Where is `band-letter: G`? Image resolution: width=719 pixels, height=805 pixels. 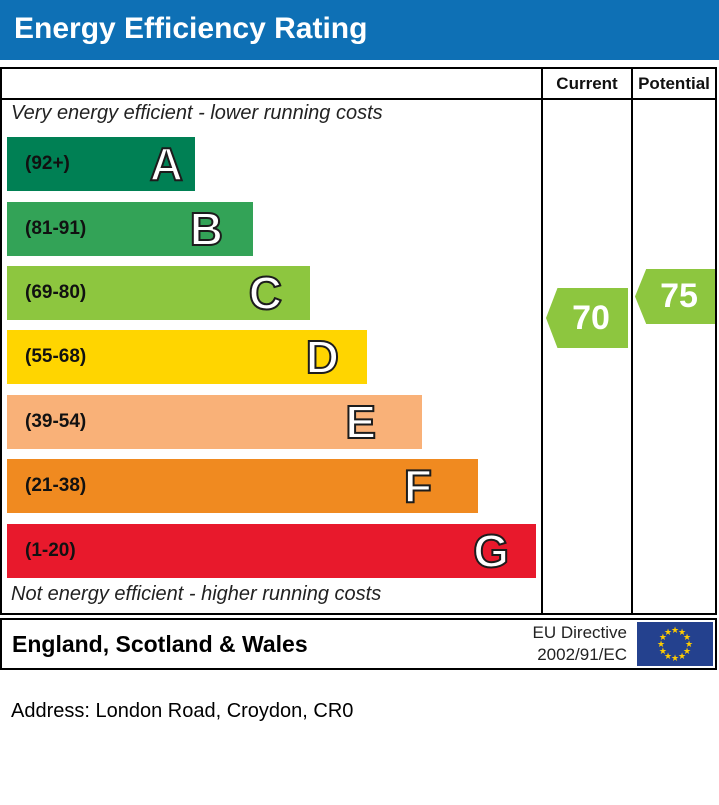
band-letter: G is located at coordinates (491, 551).